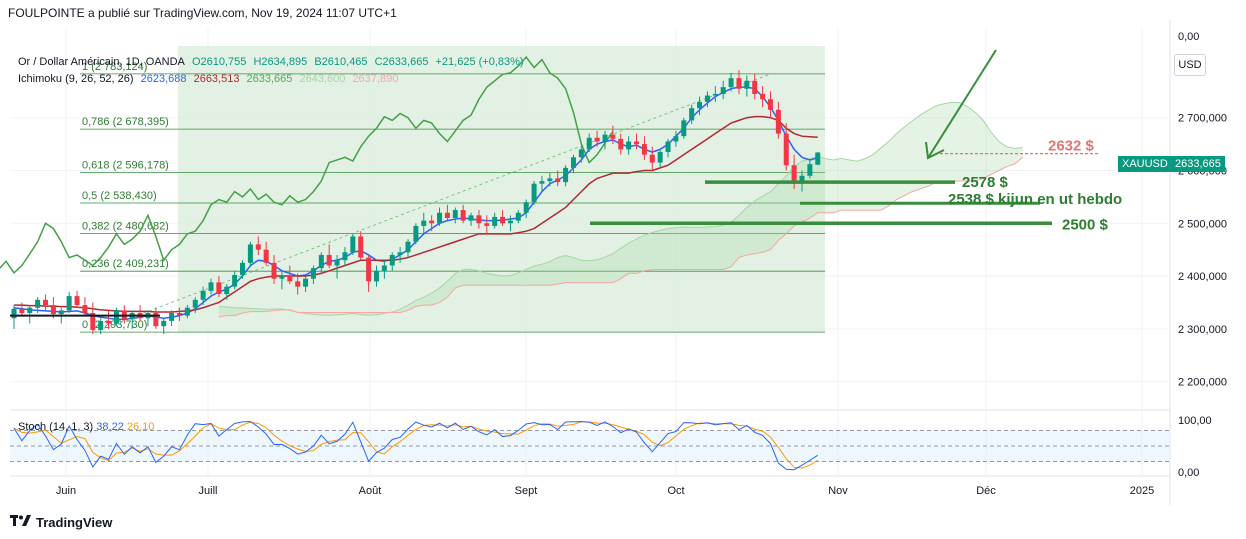 Image resolution: width=1246 pixels, height=539 pixels. Describe the element at coordinates (985, 182) in the screenshot. I see `annotation-label: 2578 $` at that location.